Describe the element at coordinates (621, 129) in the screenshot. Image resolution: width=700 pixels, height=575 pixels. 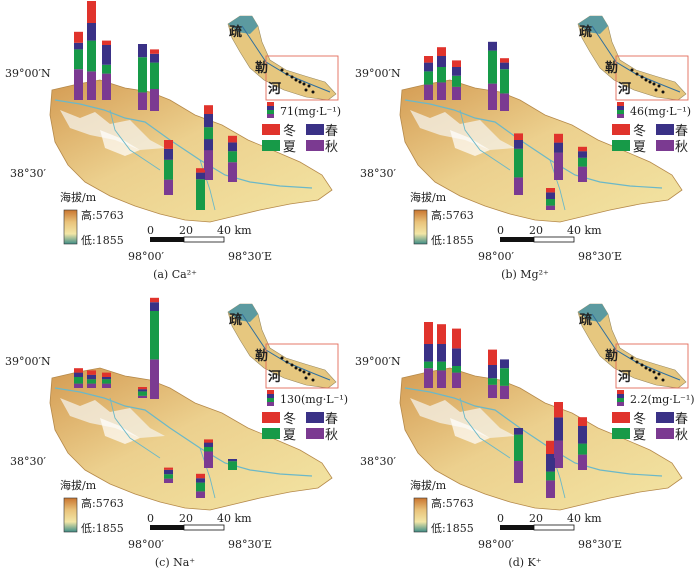
I see `season-swatch-winter` at that location.